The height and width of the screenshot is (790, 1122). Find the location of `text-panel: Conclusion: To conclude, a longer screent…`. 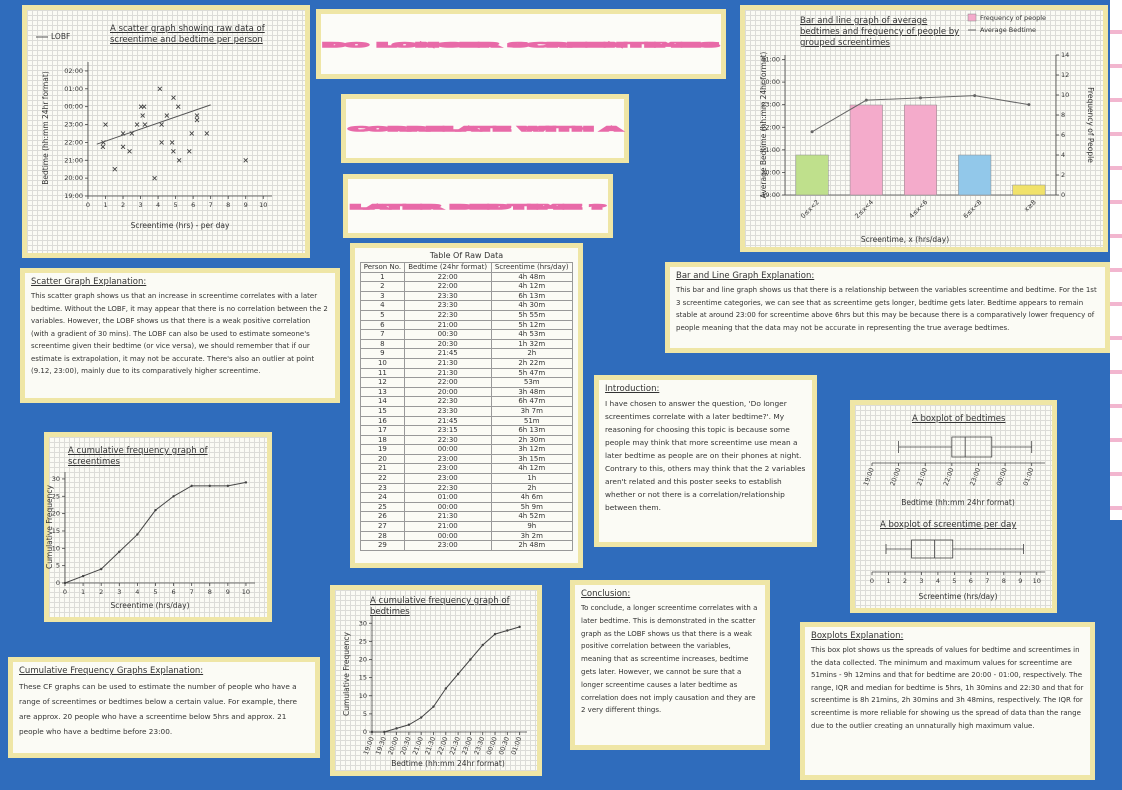

text-panel: Conclusion: To conclude, a longer screent… is located at coordinates (670, 665).